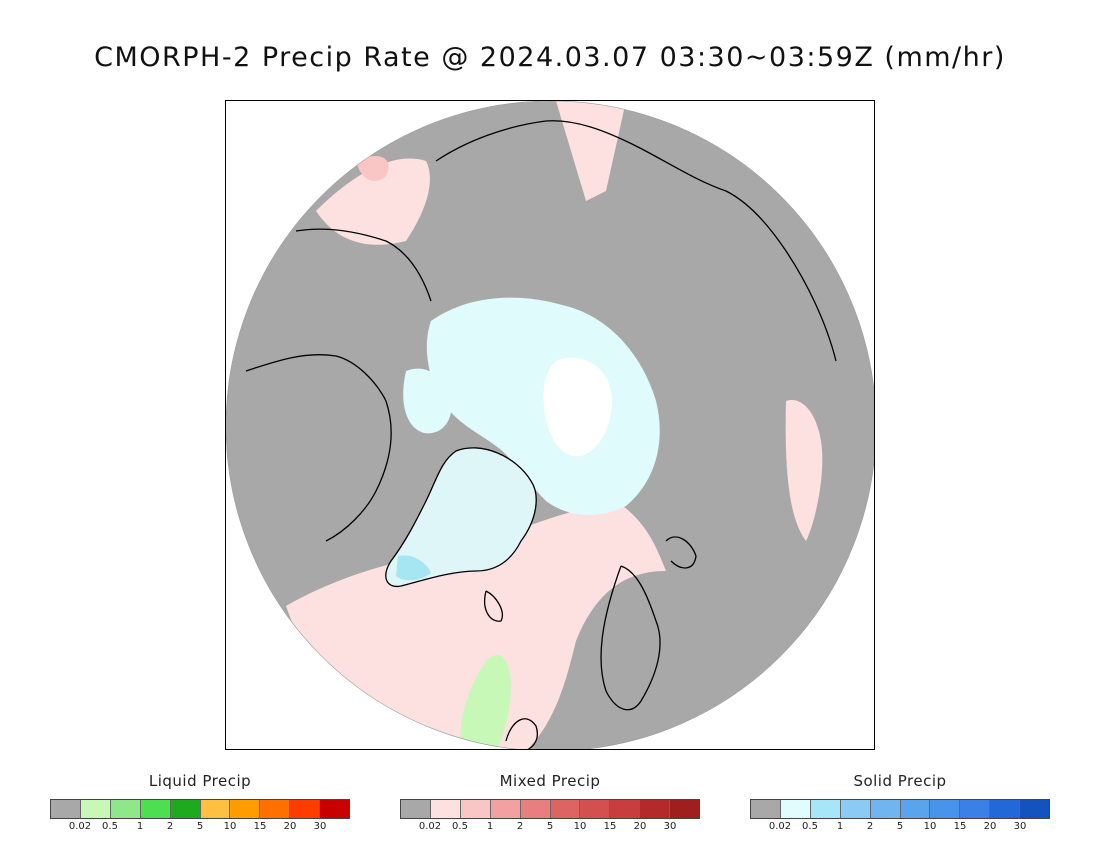 Image resolution: width=1100 pixels, height=850 pixels. I want to click on liquid-precip-legend-title: Liquid Precip, so click(200, 781).